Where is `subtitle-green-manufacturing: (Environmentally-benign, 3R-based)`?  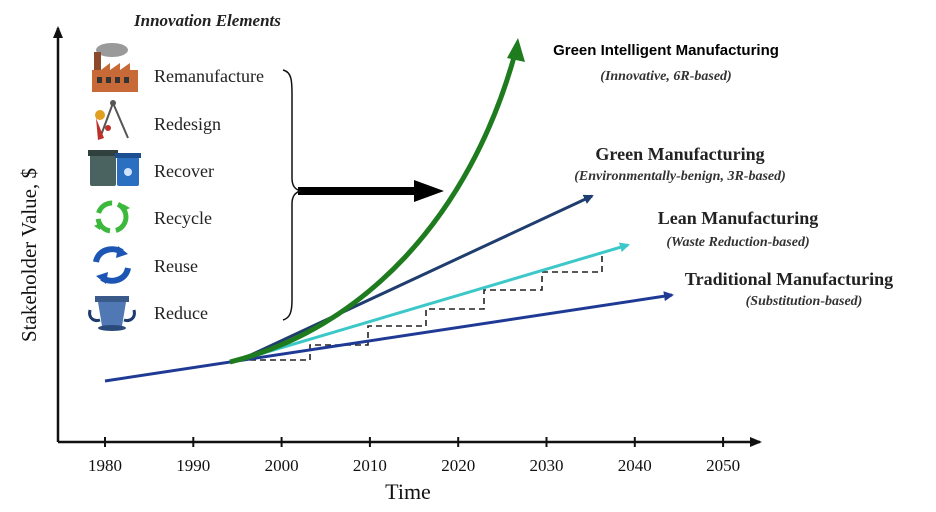
subtitle-green-manufacturing: (Environmentally-benign, 3R-based) is located at coordinates (680, 176).